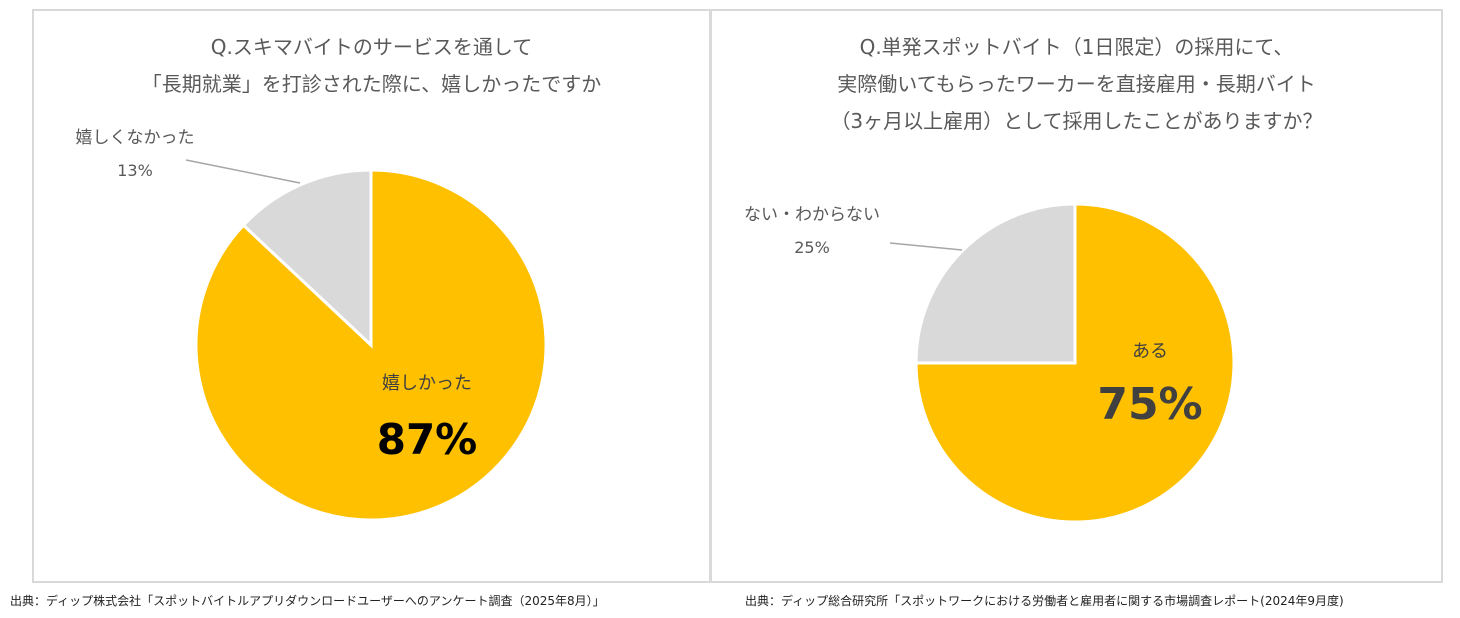 This screenshot has height=618, width=1460. Describe the element at coordinates (371, 84) in the screenshot. I see `title-line: 「長期就業」を打診された際に、嬉しかったですか` at that location.